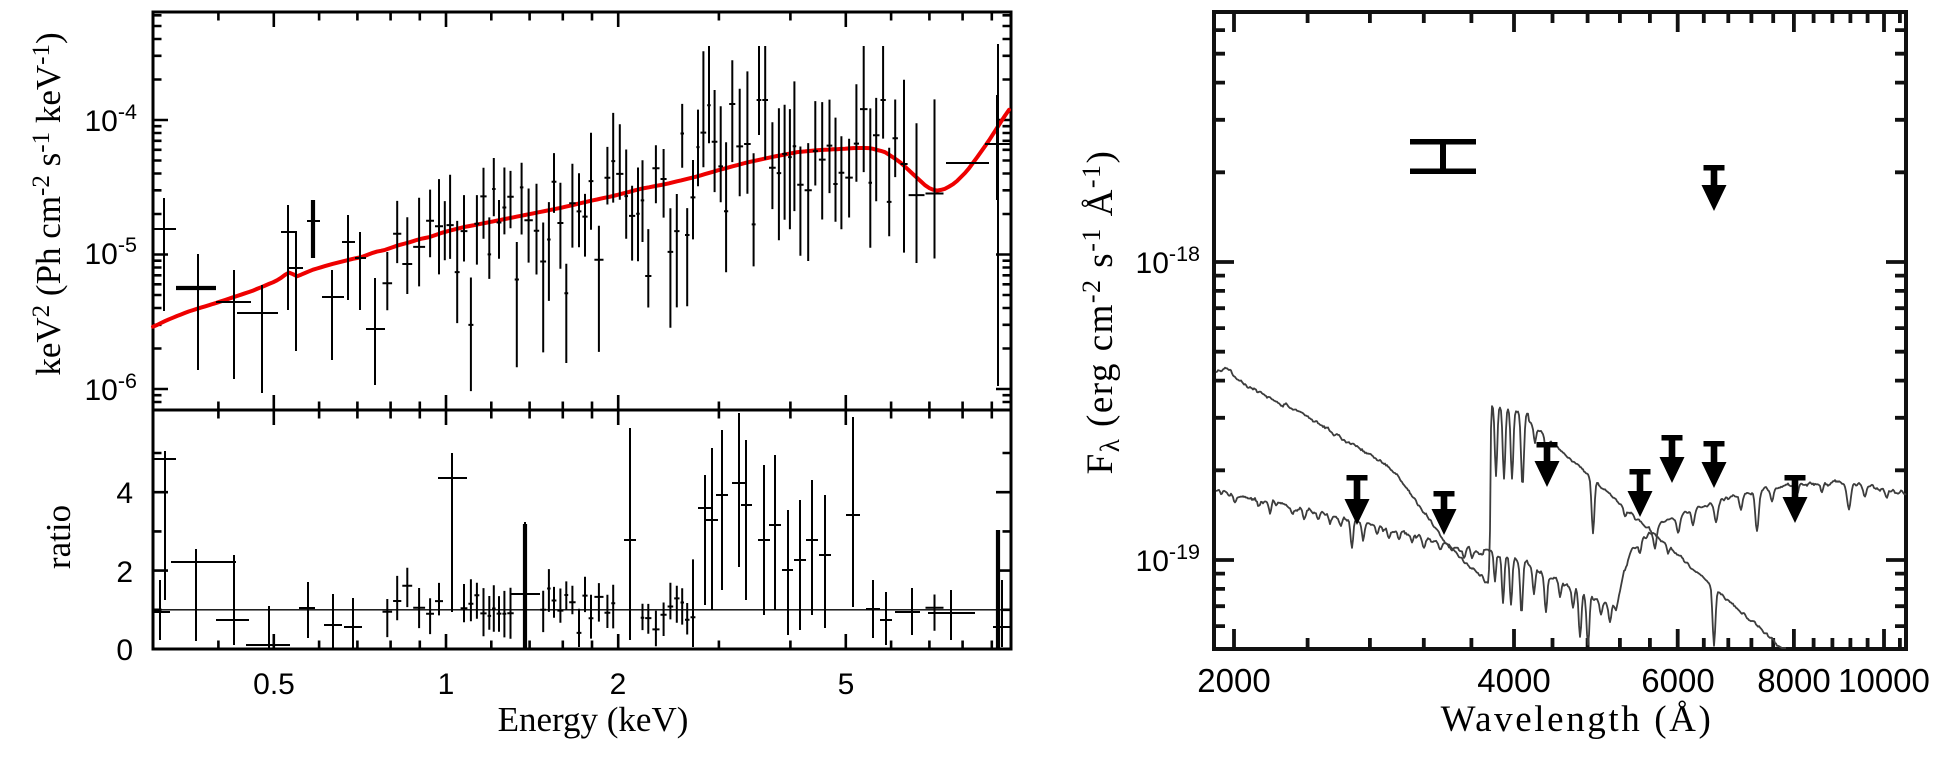  What do you see at coordinates (58, 537) in the screenshot?
I see `svg-text: ratio` at bounding box center [58, 537].